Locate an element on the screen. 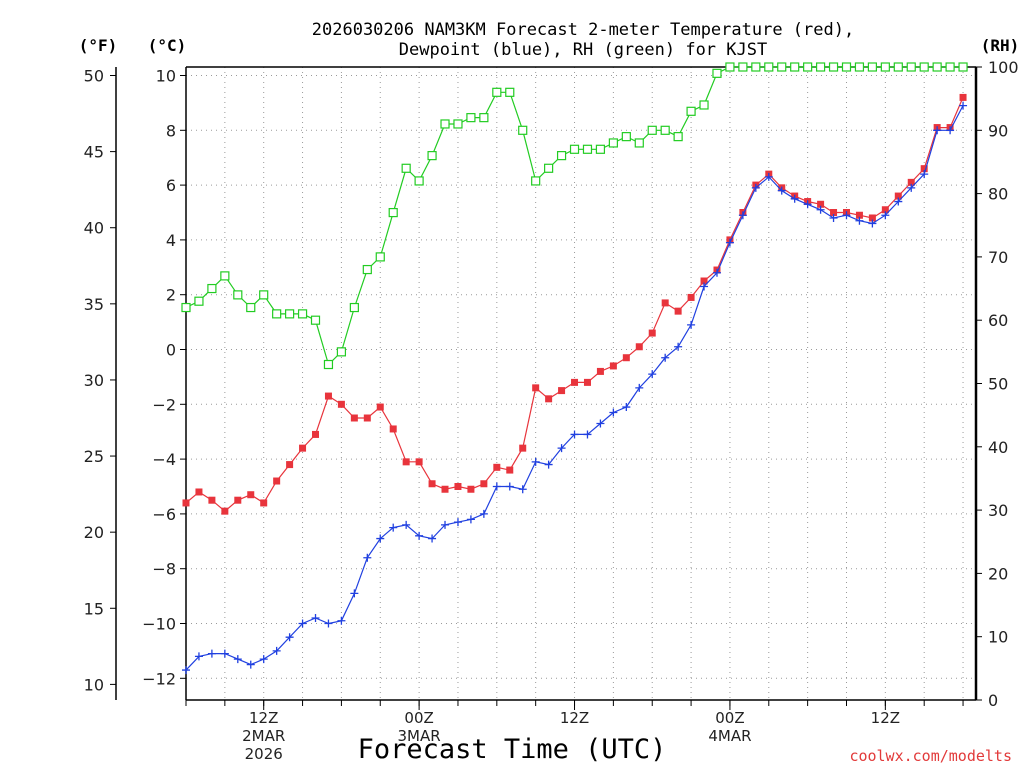 The width and height of the screenshot is (1024, 768). c-tick-label: 2 is located at coordinates (171, 295).